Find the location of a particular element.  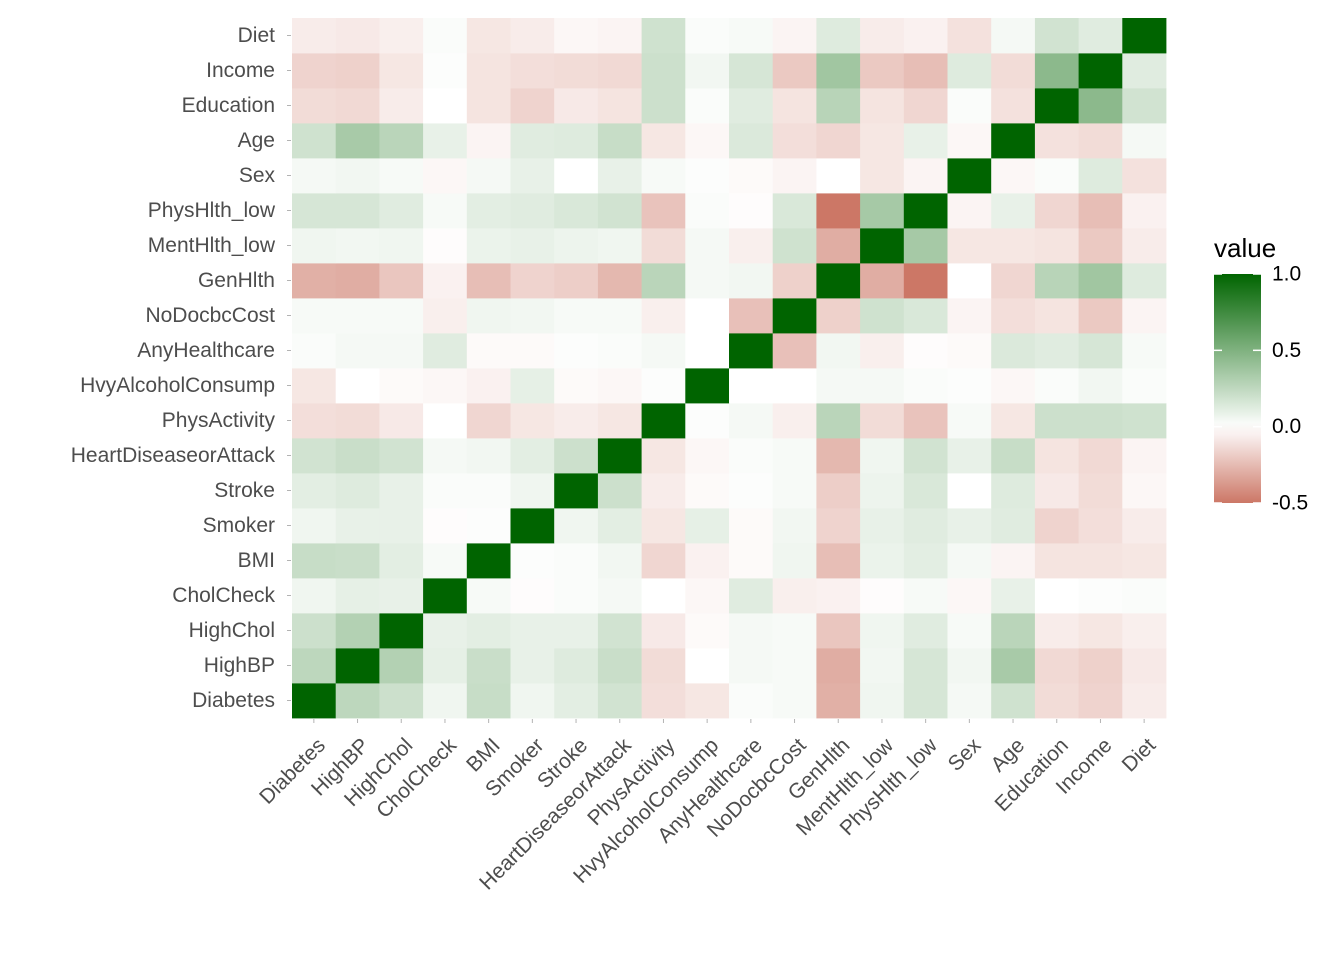

heatmap-cell-NoDocbcCost-NoDocbcCost is located at coordinates (794, 316).